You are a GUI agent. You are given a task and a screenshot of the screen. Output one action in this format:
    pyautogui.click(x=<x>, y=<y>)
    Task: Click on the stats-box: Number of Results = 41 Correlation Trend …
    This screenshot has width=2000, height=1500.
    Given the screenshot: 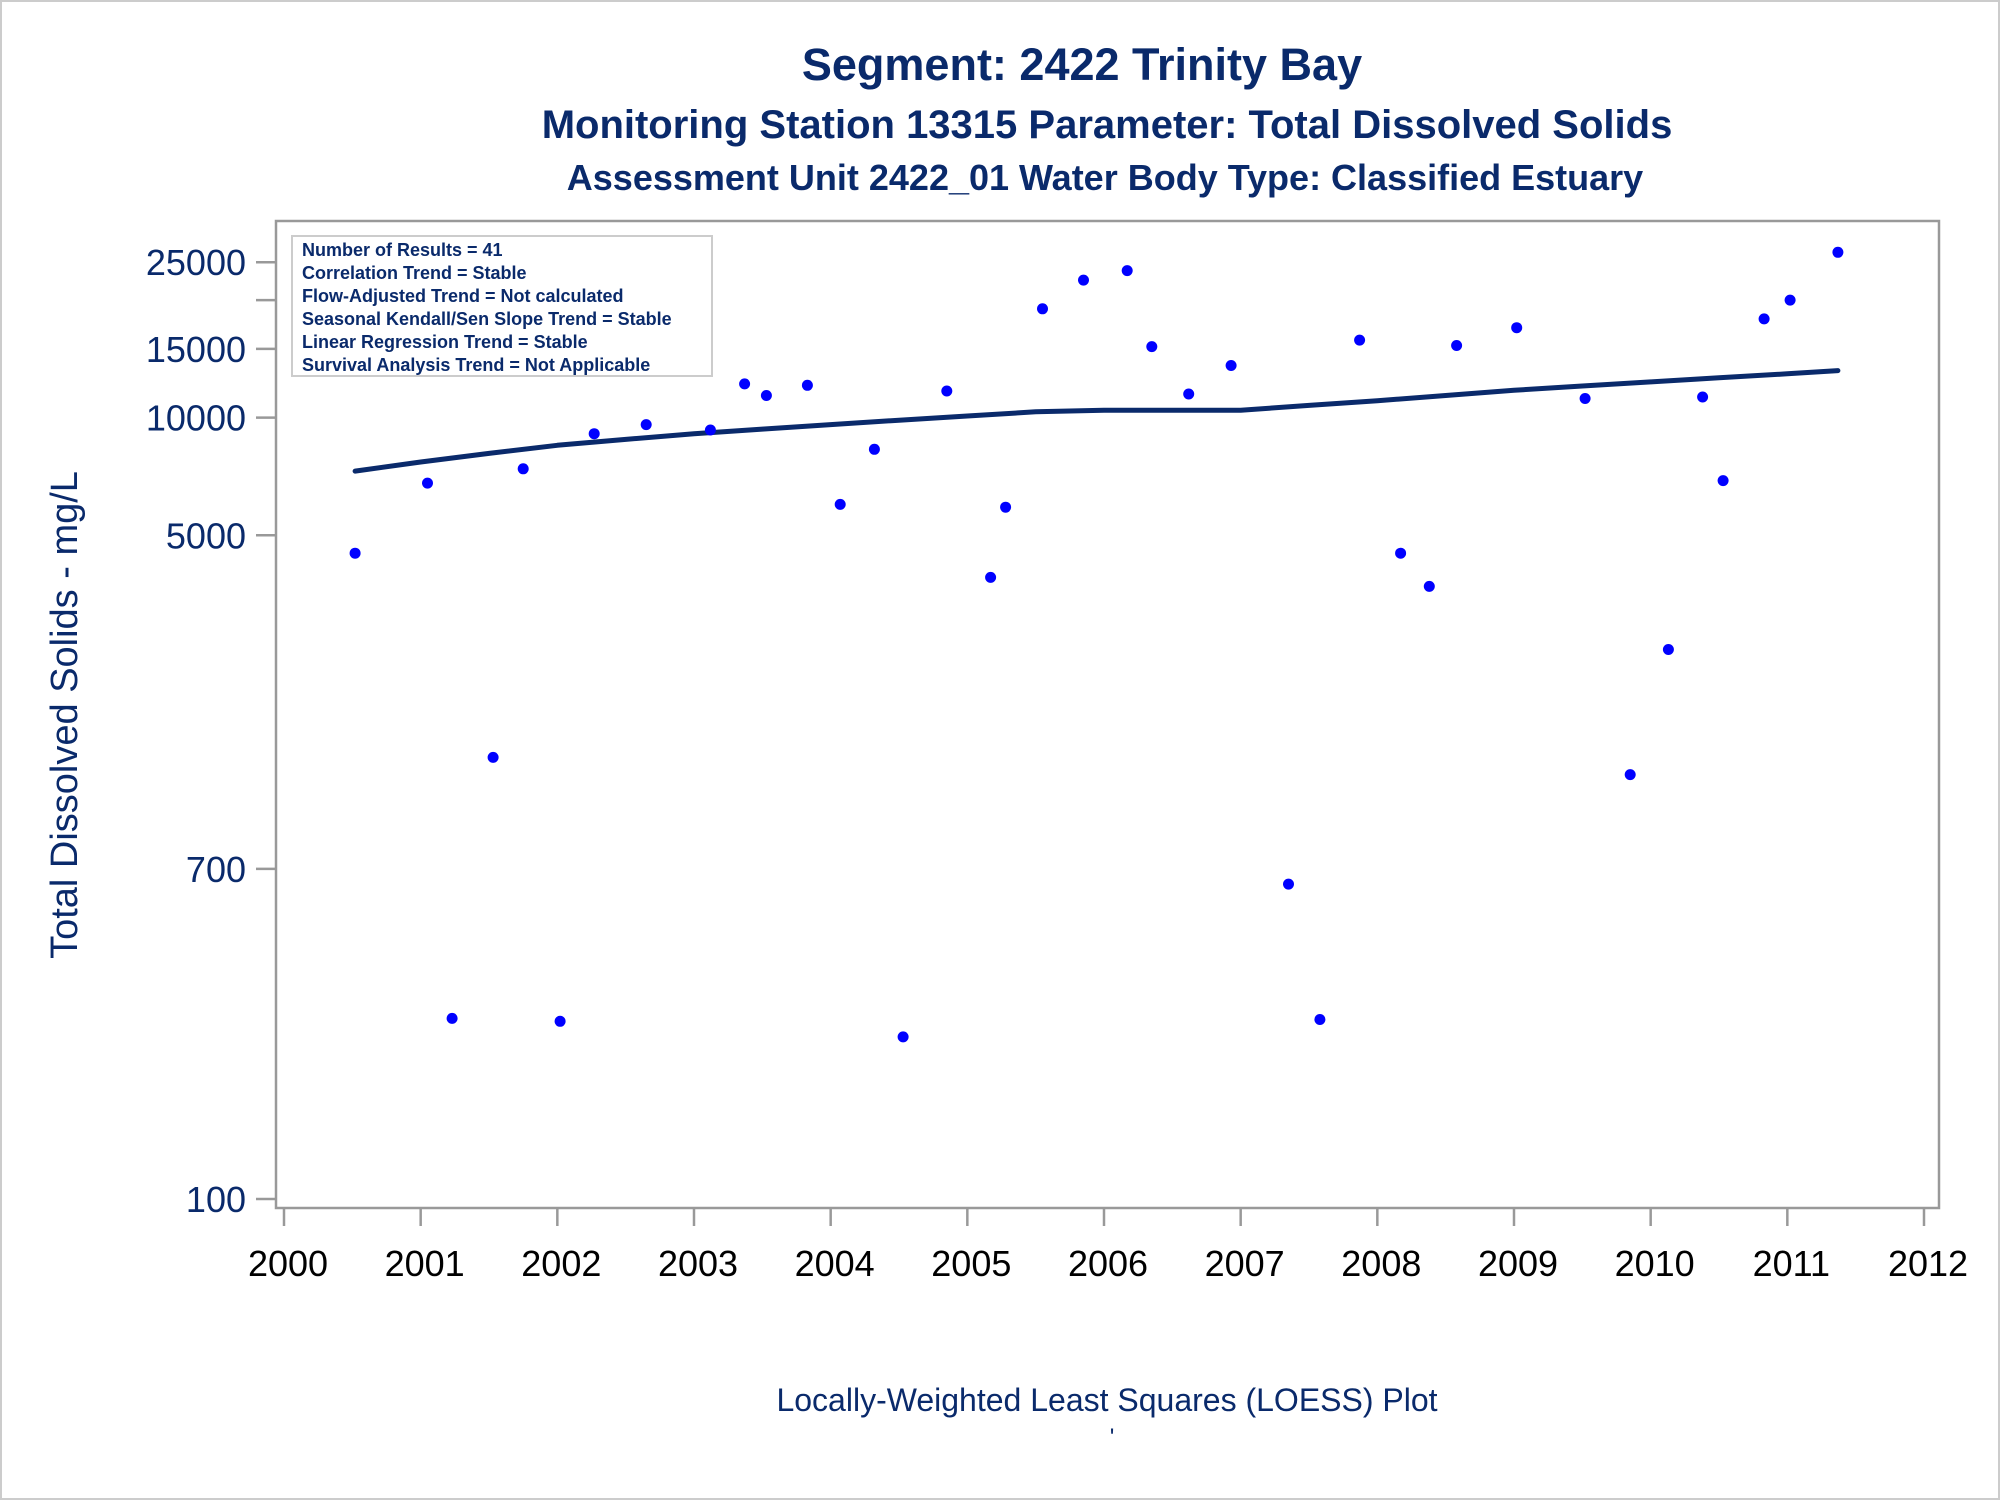 What is the action you would take?
    pyautogui.click(x=502, y=306)
    